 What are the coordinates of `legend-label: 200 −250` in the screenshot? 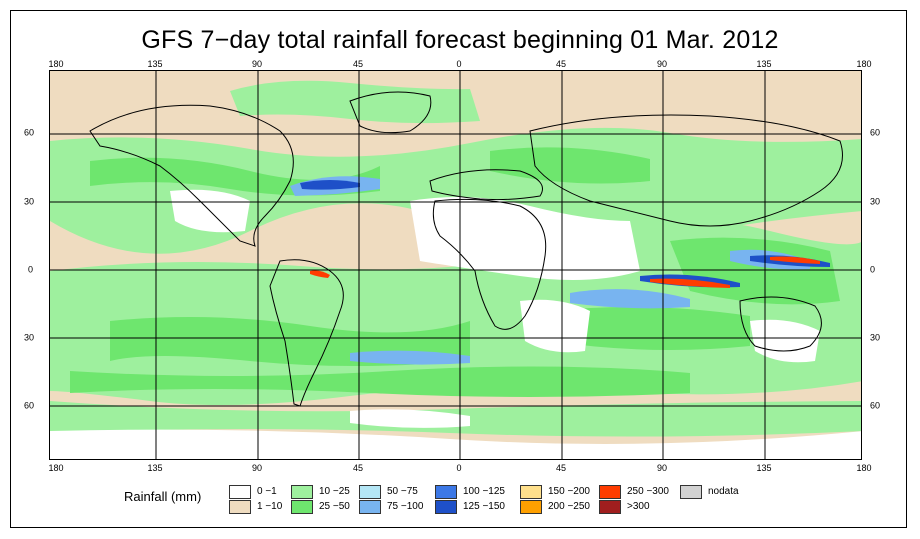 It's located at (569, 506).